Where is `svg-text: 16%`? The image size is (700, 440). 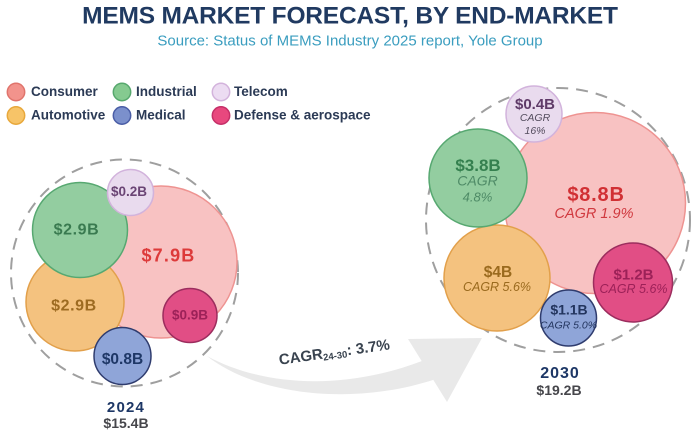
svg-text: 16% is located at coordinates (534, 131).